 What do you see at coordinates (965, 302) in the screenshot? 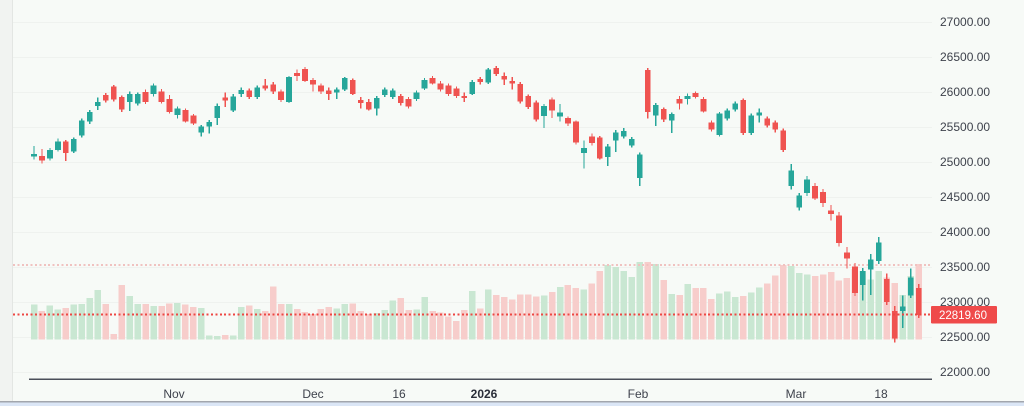
I see `svg-text: 23000.00` at bounding box center [965, 302].